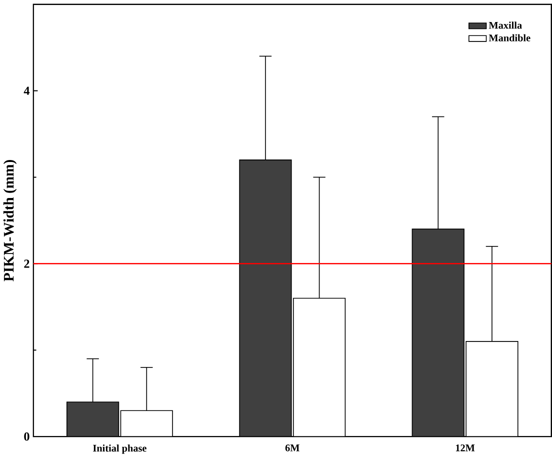  I want to click on y-tick-label: 0, so click(27, 436).